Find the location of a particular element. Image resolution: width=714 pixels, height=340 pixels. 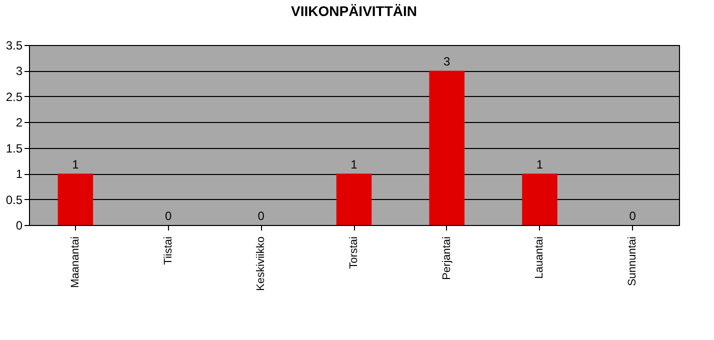

x-tick-label: Maanantai is located at coordinates (75, 262).